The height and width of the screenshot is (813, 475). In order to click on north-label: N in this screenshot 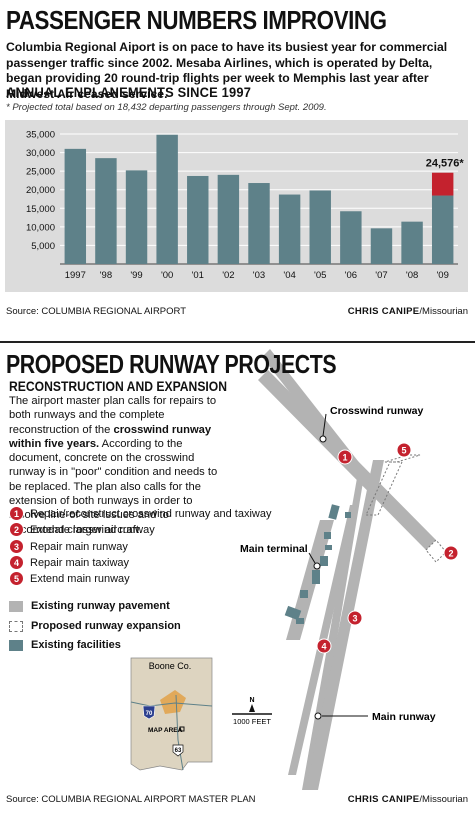, I will do `click(251, 700)`.